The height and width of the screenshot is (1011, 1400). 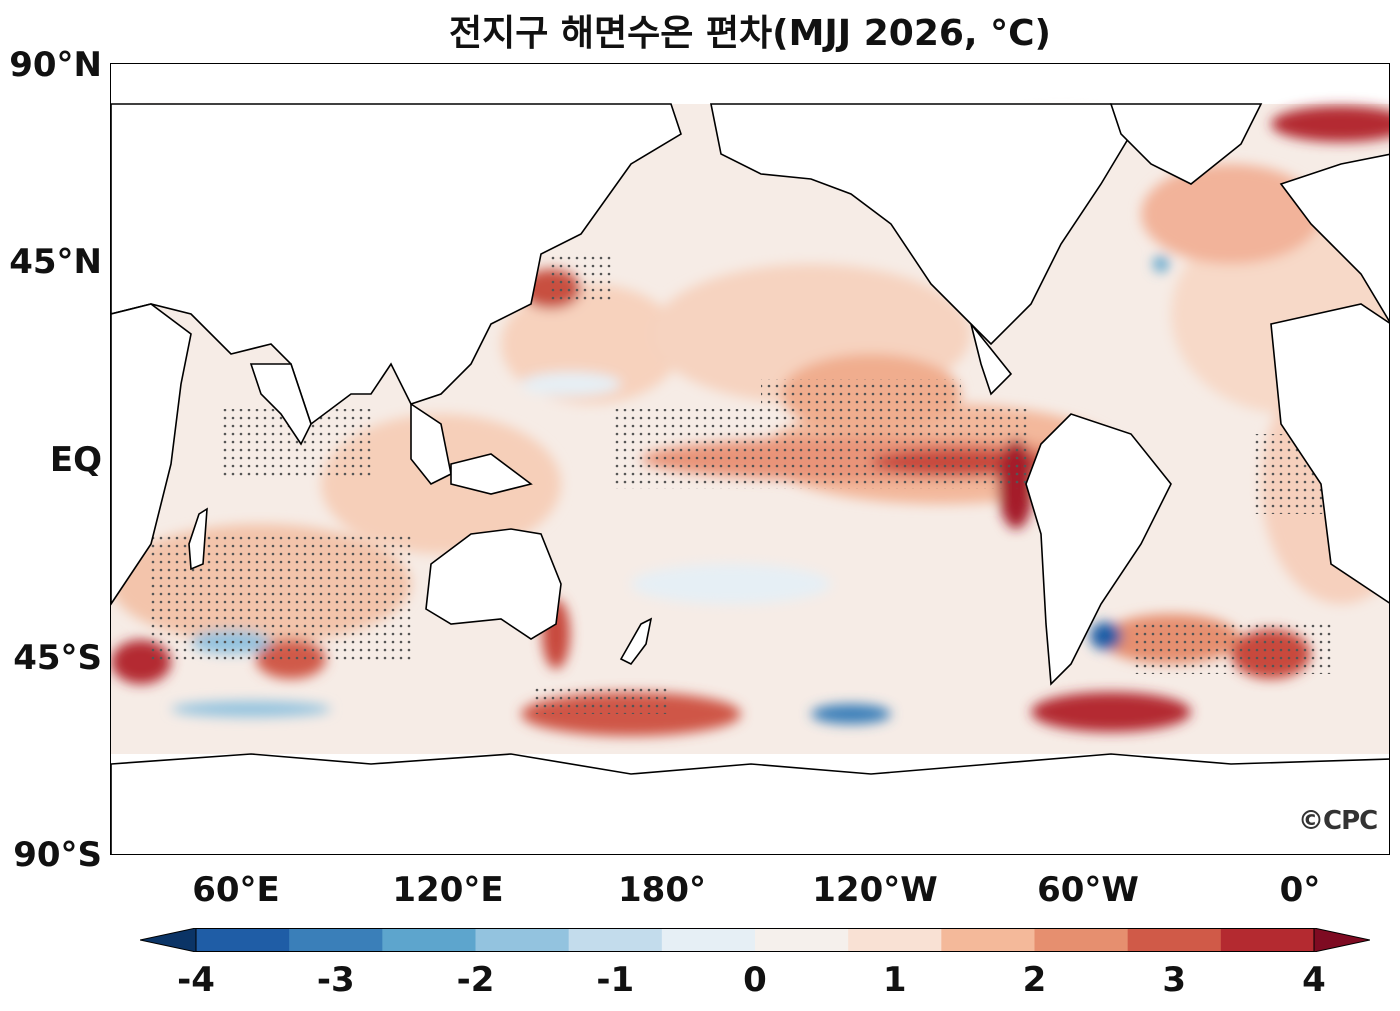 What do you see at coordinates (1300, 890) in the screenshot?
I see `lon-label-0: 0°` at bounding box center [1300, 890].